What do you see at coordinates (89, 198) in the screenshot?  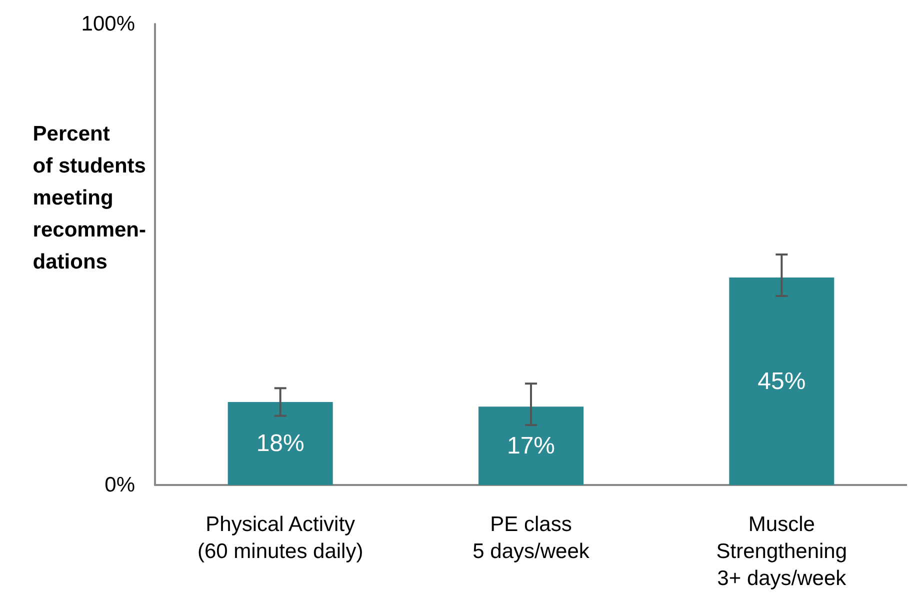 I see `y-axis-title: Percent of students meeting recommen- dations` at bounding box center [89, 198].